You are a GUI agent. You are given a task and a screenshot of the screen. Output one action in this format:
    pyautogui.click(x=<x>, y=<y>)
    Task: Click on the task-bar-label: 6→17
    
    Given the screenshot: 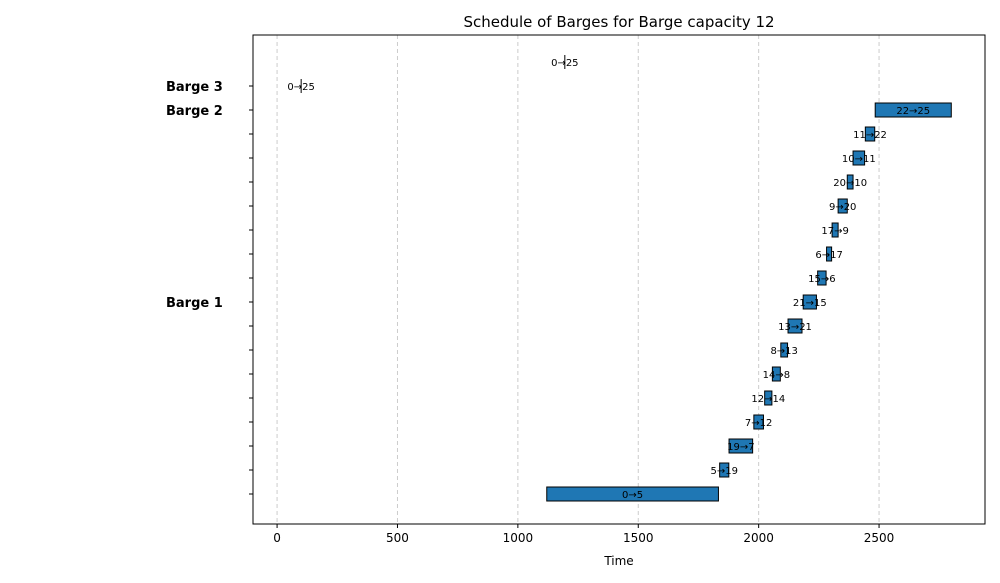 What is the action you would take?
    pyautogui.click(x=828, y=255)
    